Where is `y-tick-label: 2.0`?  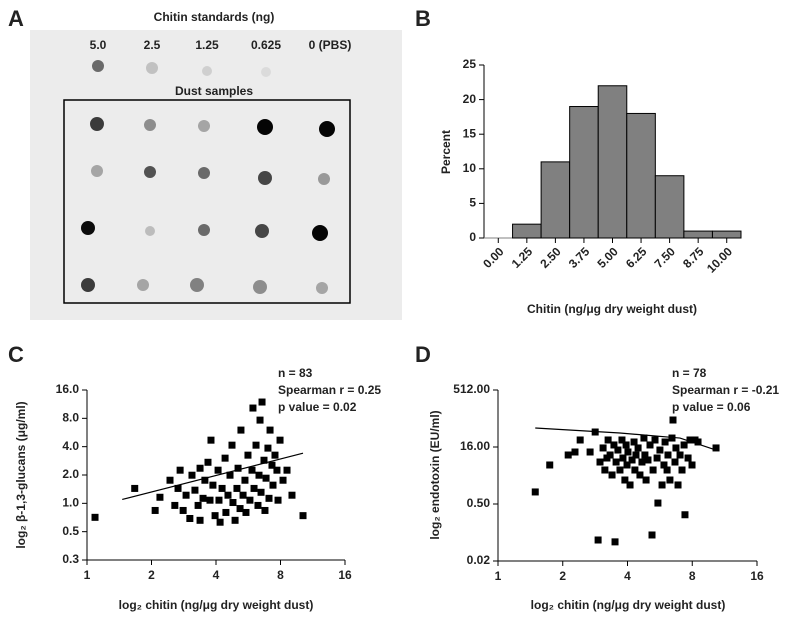
y-tick-label: 2.0 is located at coordinates (70, 474).